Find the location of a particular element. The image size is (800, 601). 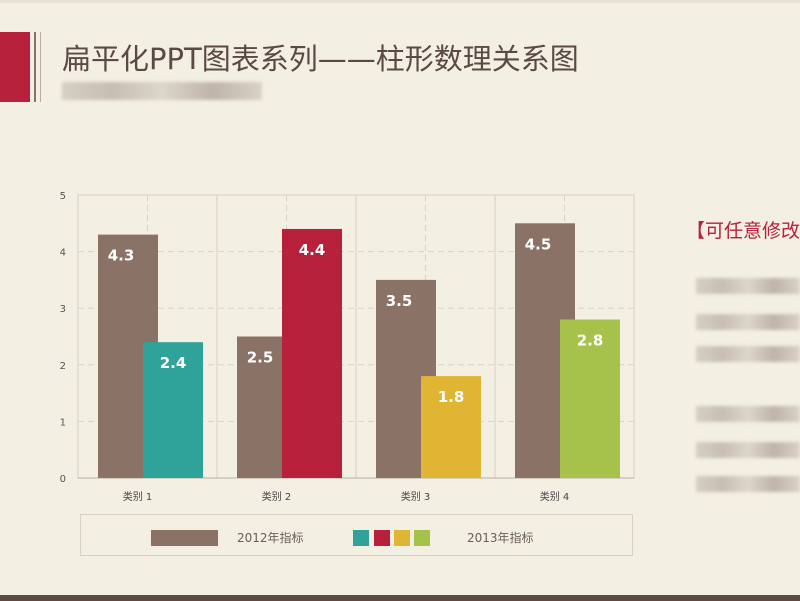

top-border is located at coordinates (400, 1).